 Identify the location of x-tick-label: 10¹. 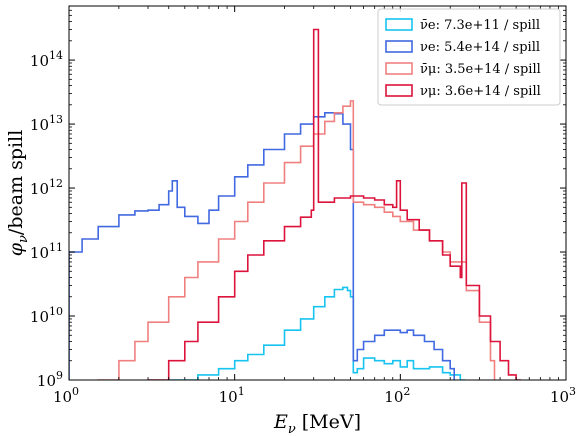
(232, 395).